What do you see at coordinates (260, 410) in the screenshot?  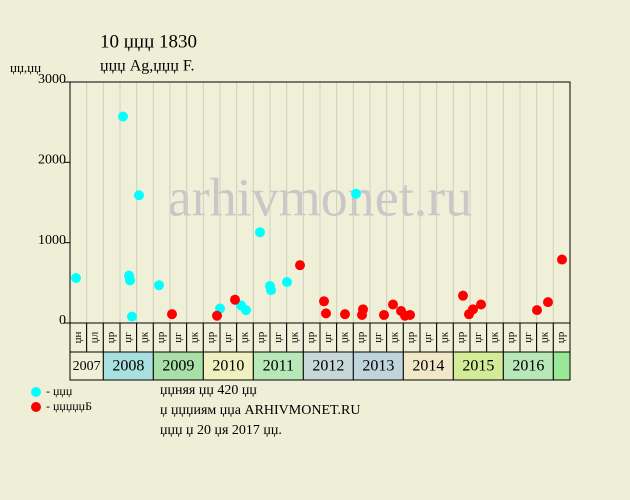 I see `note: џ џџџиям џџа ARHIVMONET.RU` at bounding box center [260, 410].